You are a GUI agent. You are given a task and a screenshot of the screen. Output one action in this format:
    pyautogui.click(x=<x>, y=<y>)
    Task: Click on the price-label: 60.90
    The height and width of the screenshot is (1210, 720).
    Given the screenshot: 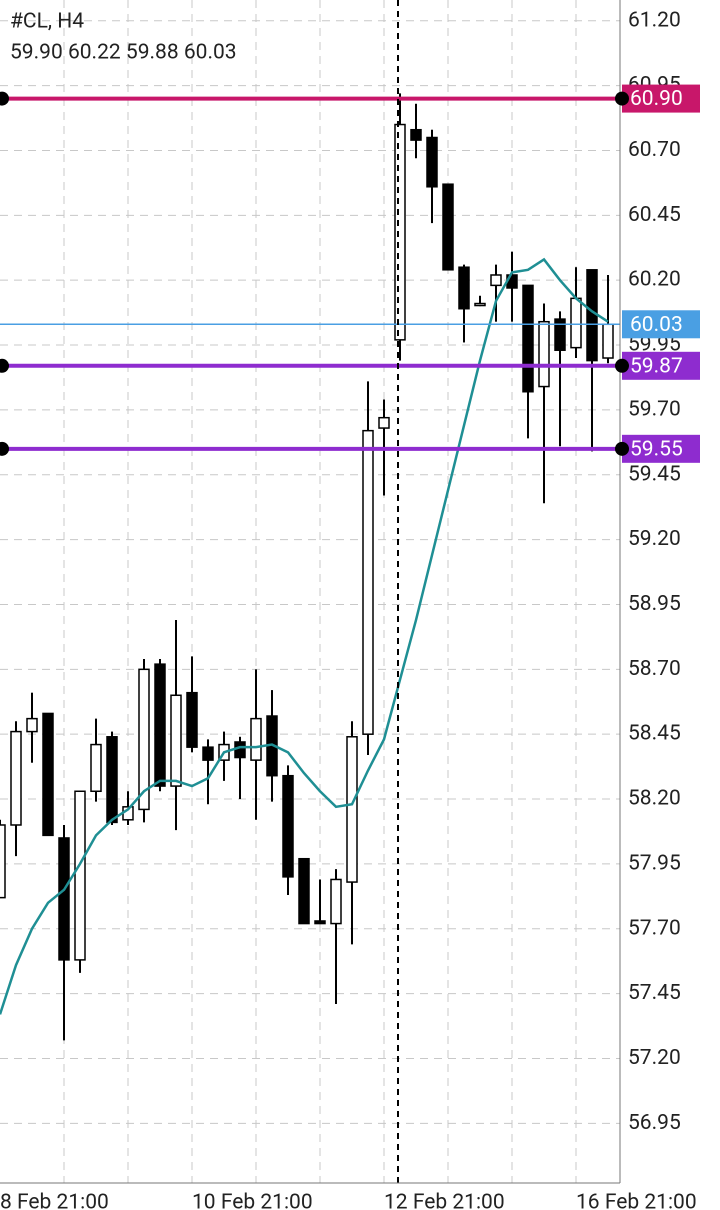 What is the action you would take?
    pyautogui.click(x=656, y=99)
    